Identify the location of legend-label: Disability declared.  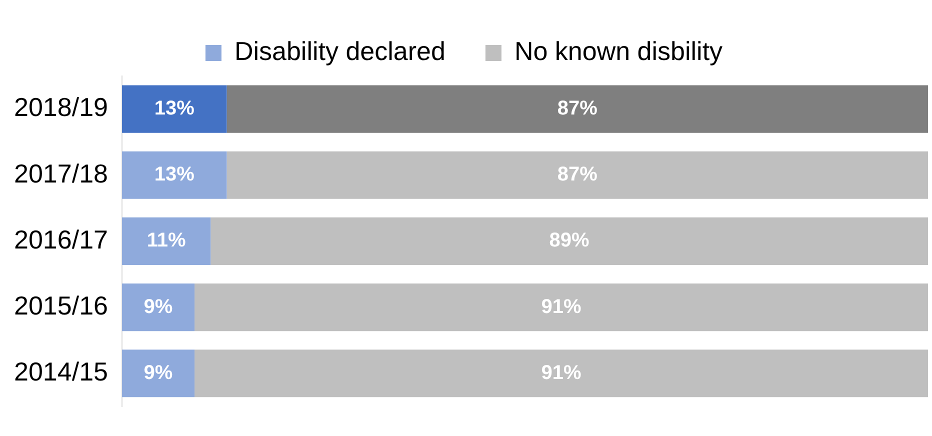
(340, 51).